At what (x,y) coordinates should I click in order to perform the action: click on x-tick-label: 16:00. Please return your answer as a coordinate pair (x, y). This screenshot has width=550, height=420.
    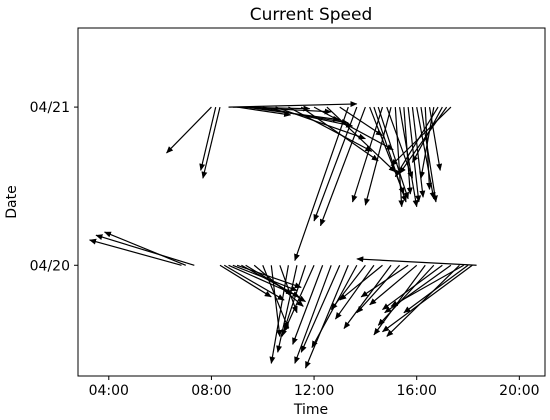
    Looking at the image, I should click on (417, 391).